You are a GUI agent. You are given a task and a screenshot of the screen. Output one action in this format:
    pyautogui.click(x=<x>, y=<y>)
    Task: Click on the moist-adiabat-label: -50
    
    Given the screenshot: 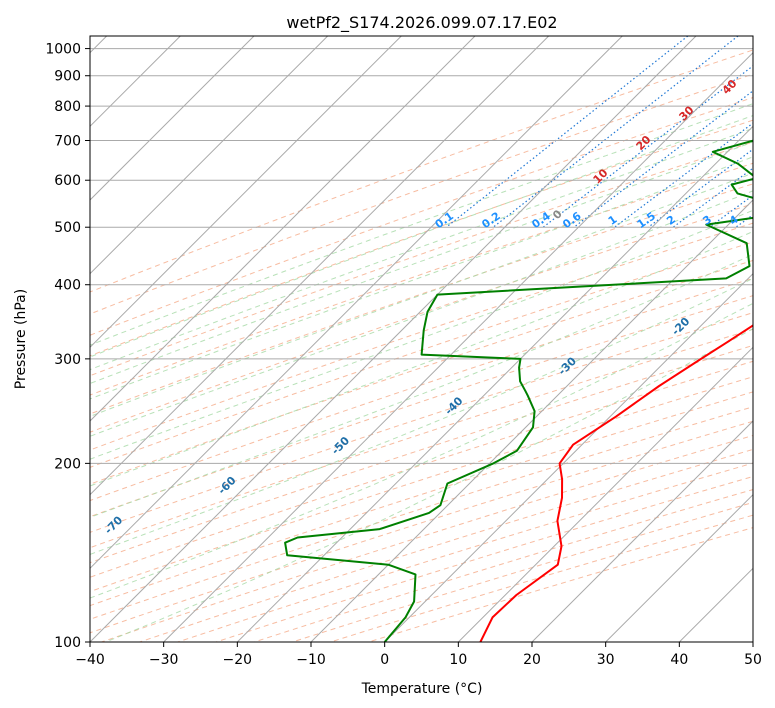 What is the action you would take?
    pyautogui.click(x=340, y=445)
    